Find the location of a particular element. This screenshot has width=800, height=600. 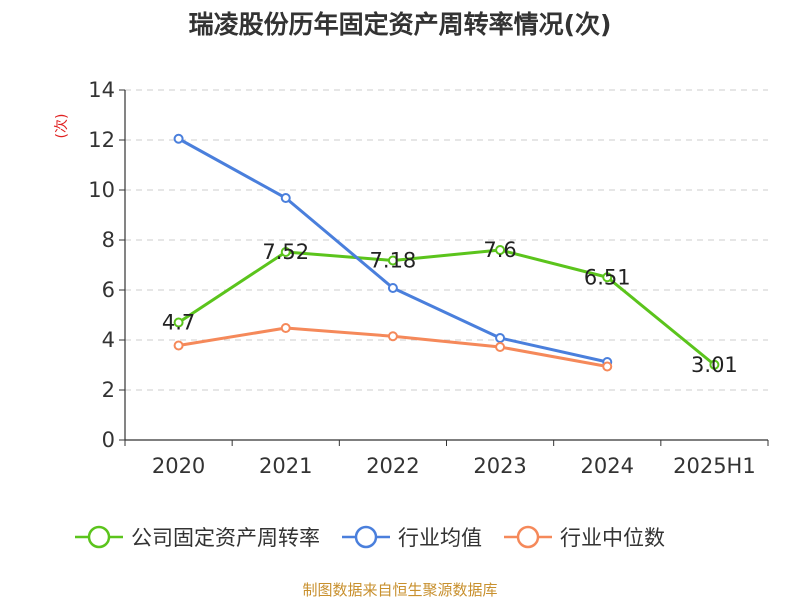

data-label: 3.01 is located at coordinates (714, 365).